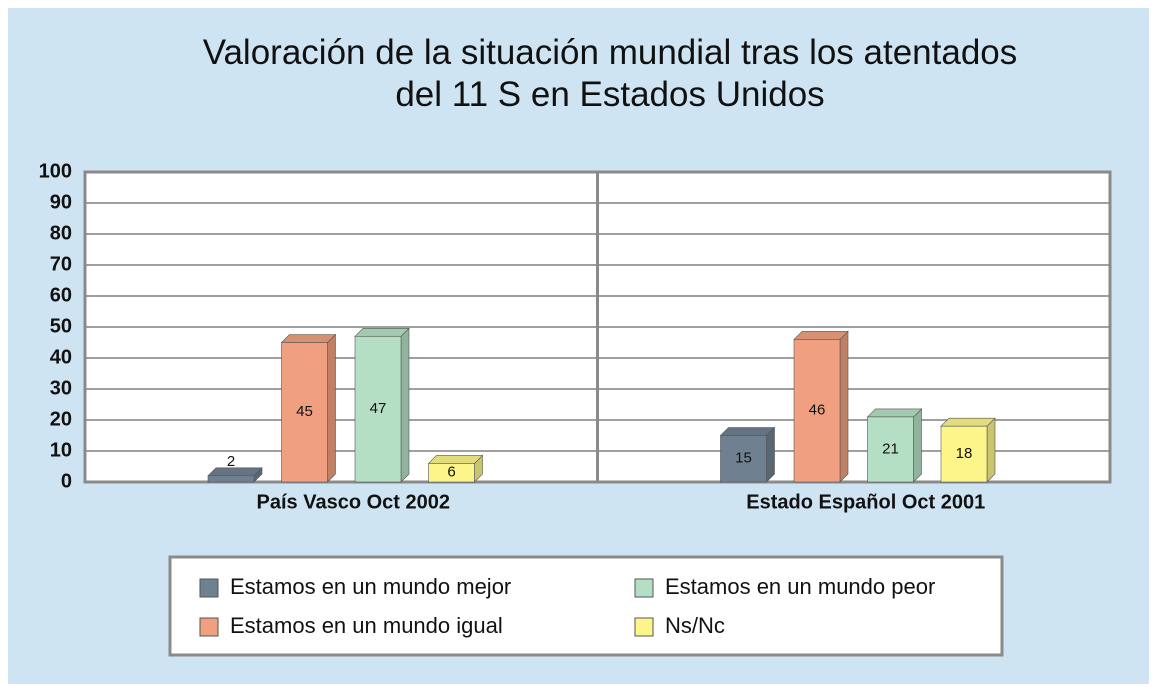  I want to click on data-label: 15, so click(743, 458).